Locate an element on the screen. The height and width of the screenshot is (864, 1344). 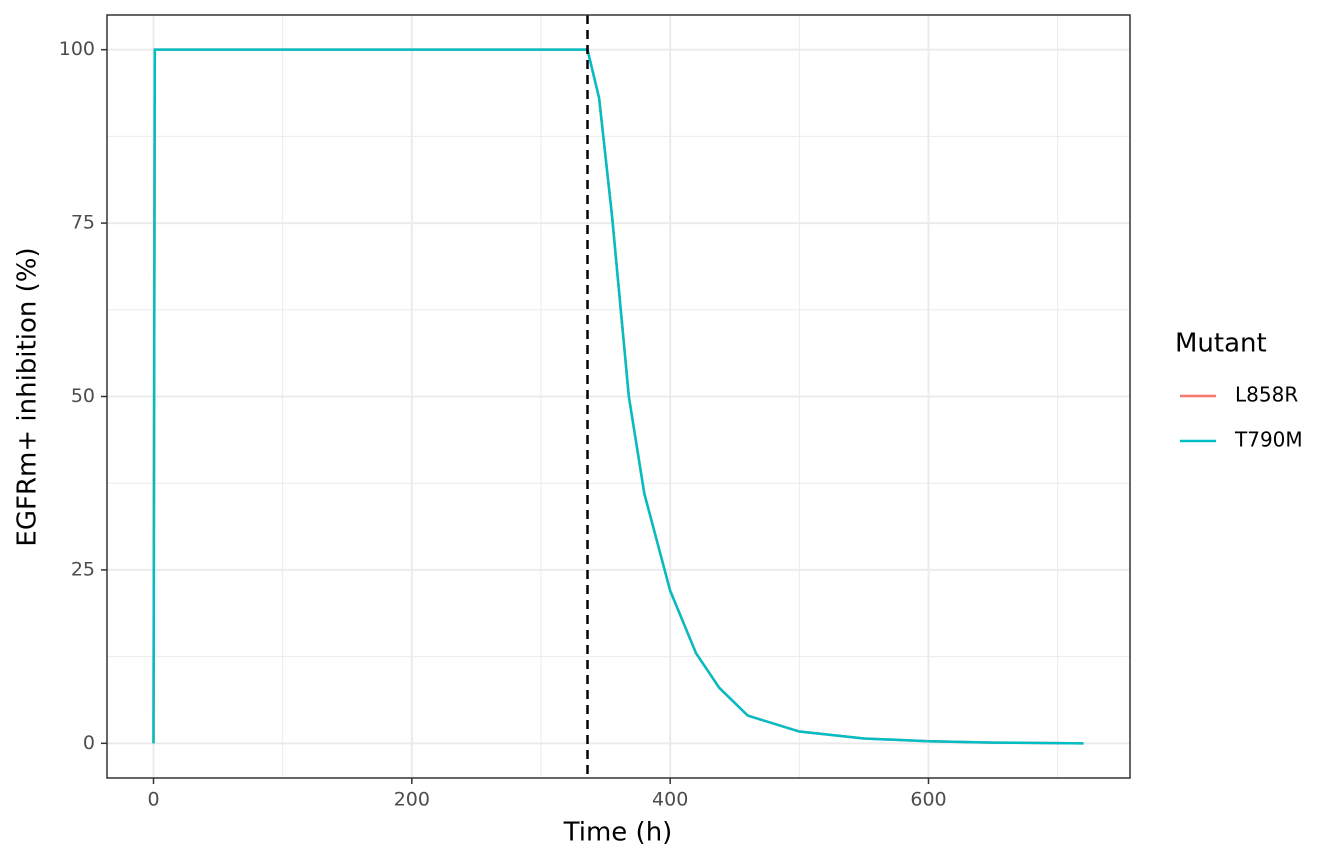
x-tick-label: 200 is located at coordinates (412, 800).